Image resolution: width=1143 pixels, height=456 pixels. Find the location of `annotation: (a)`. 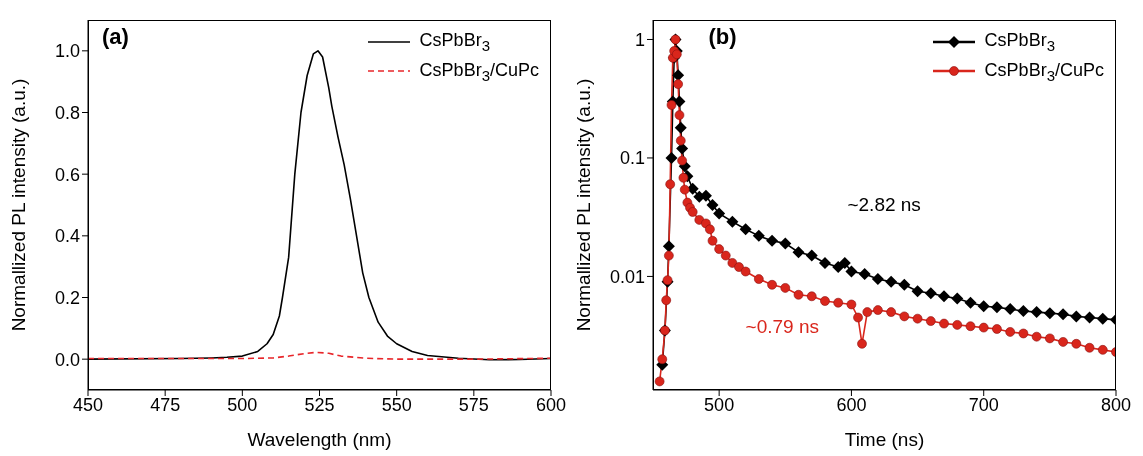

annotation: (a) is located at coordinates (115, 36).